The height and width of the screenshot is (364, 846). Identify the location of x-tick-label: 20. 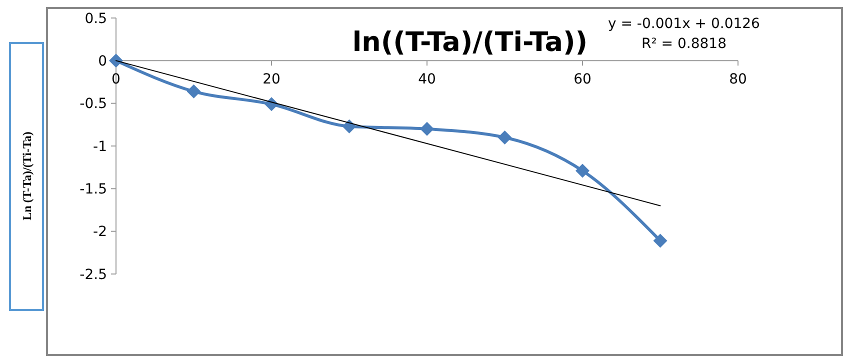
(271, 80).